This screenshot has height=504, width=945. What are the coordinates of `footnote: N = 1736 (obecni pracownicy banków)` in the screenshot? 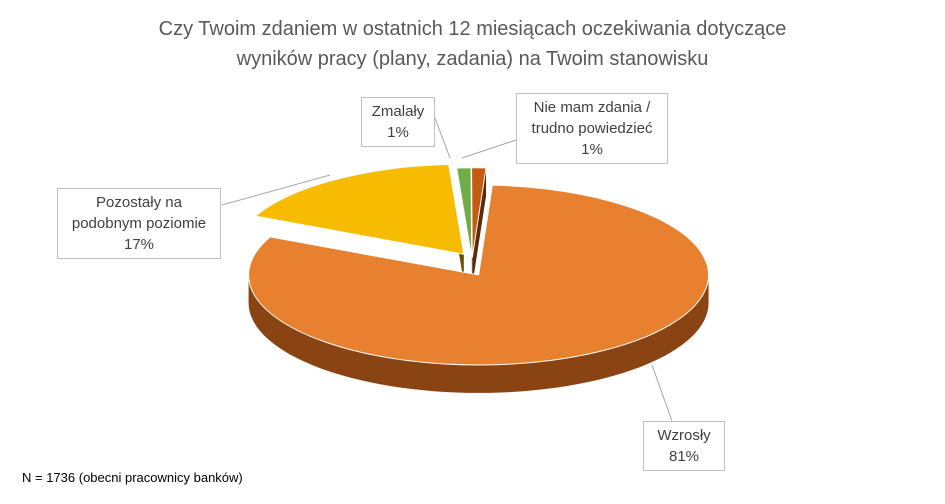 It's located at (132, 477).